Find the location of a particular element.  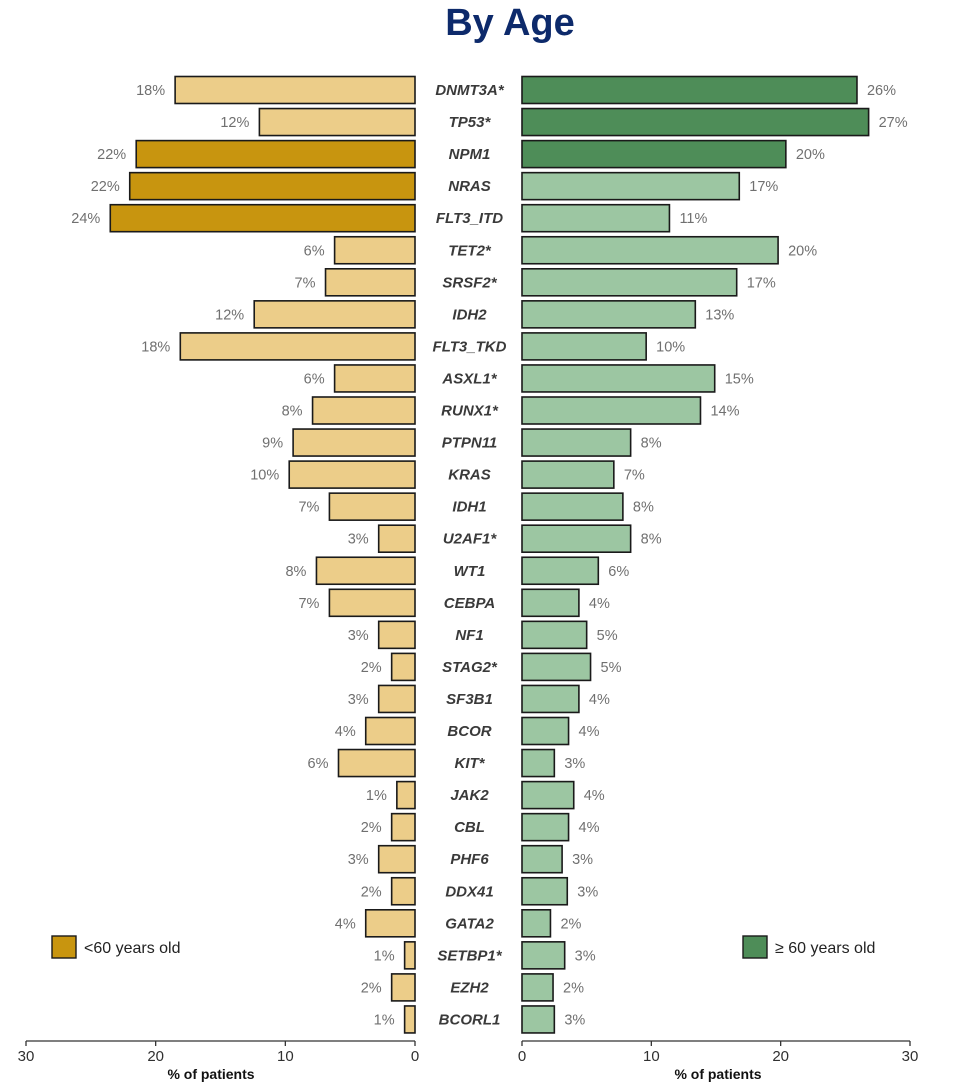

right-bar-label: 8% is located at coordinates (651, 444).